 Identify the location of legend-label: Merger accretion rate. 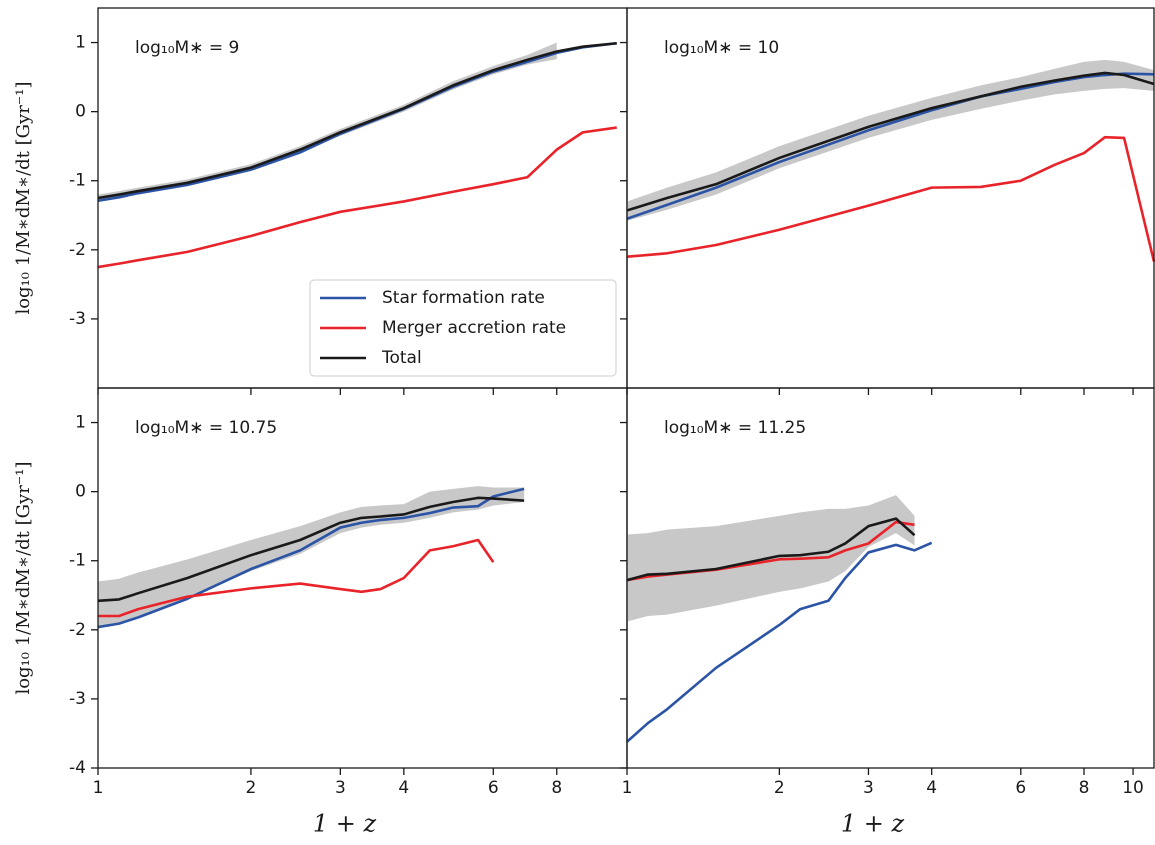
(474, 328).